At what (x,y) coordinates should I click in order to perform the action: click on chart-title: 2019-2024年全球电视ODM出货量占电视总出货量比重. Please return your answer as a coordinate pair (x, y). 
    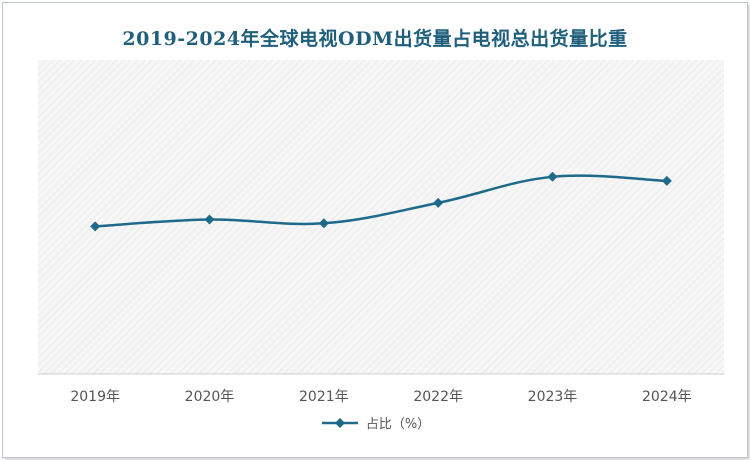
    Looking at the image, I should click on (375, 39).